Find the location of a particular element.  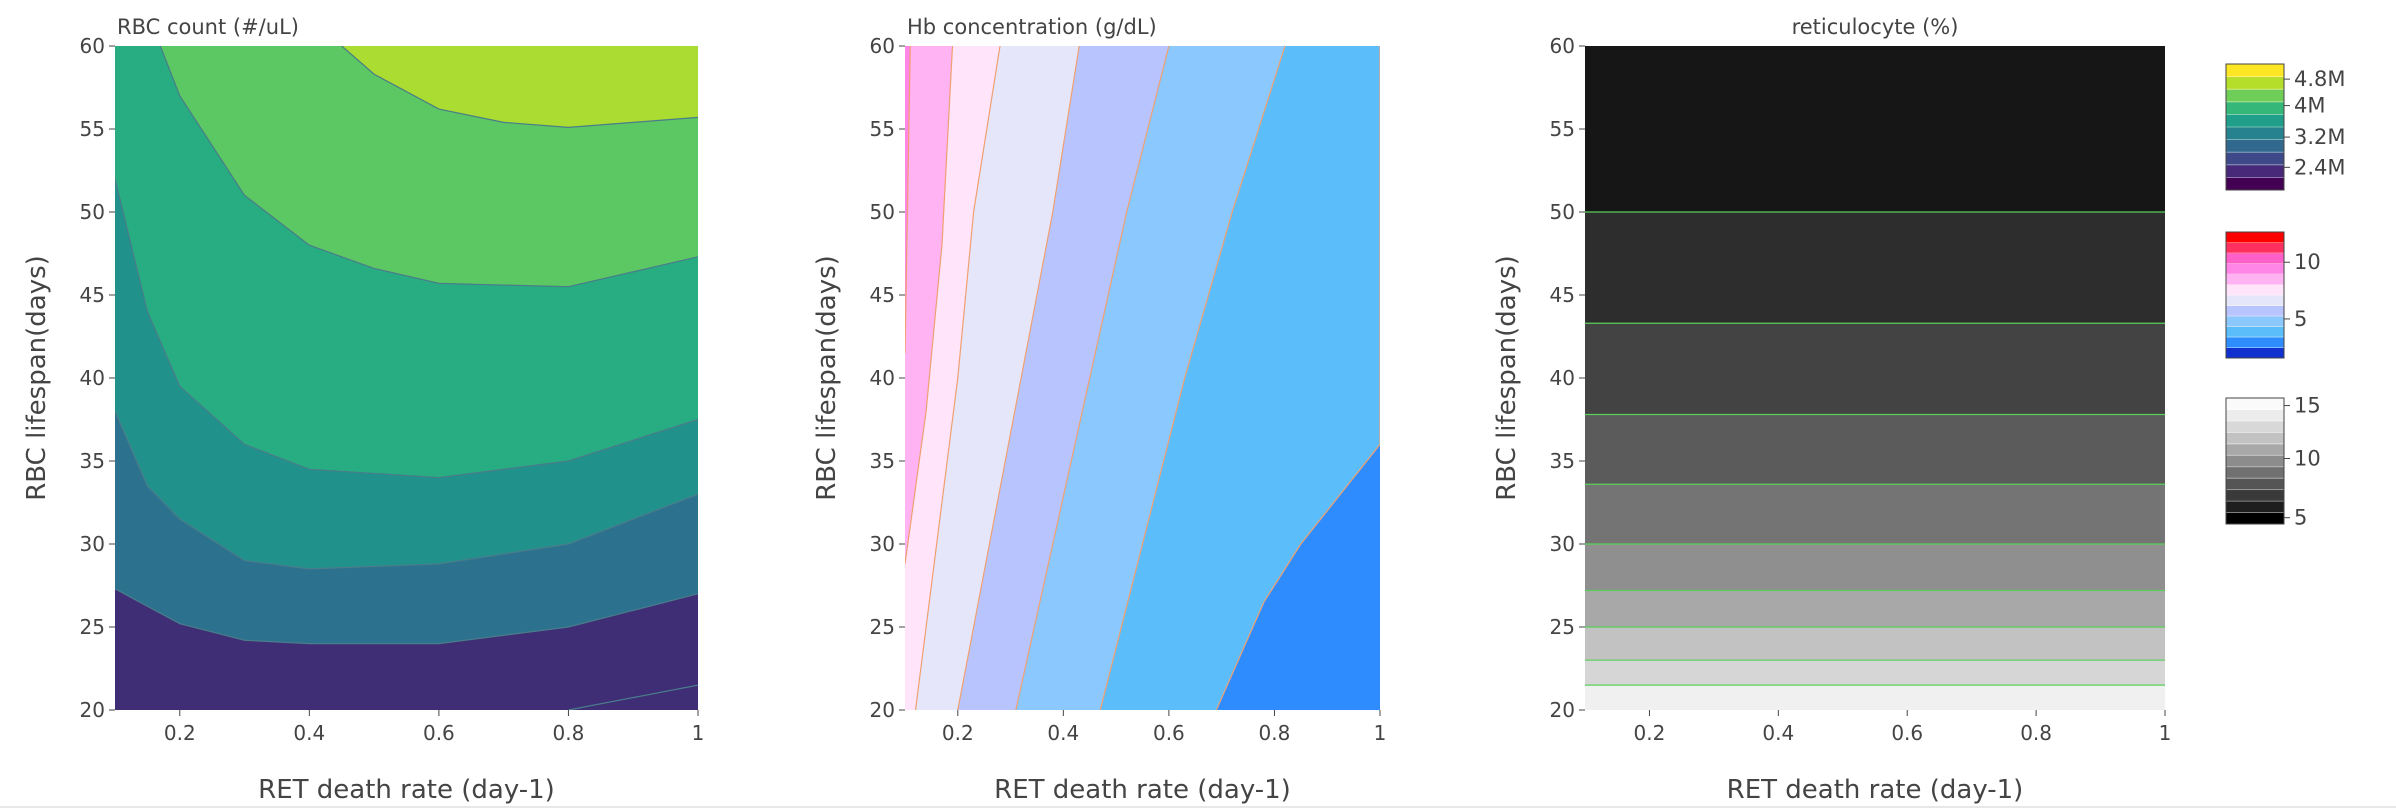

bottom-divider is located at coordinates (1198, 807).